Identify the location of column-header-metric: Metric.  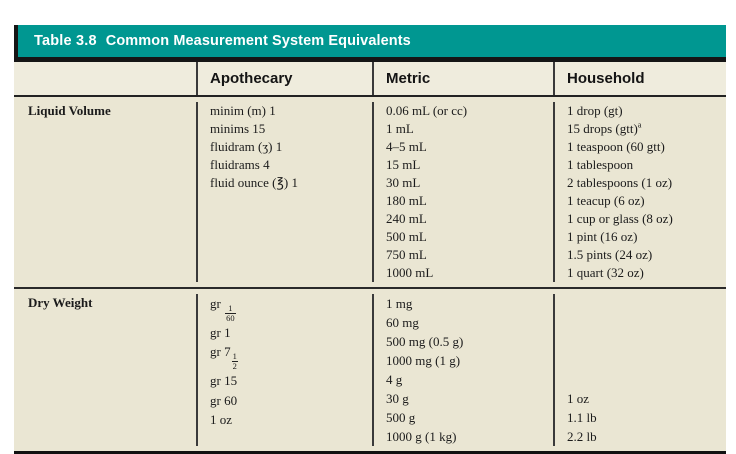
(462, 78).